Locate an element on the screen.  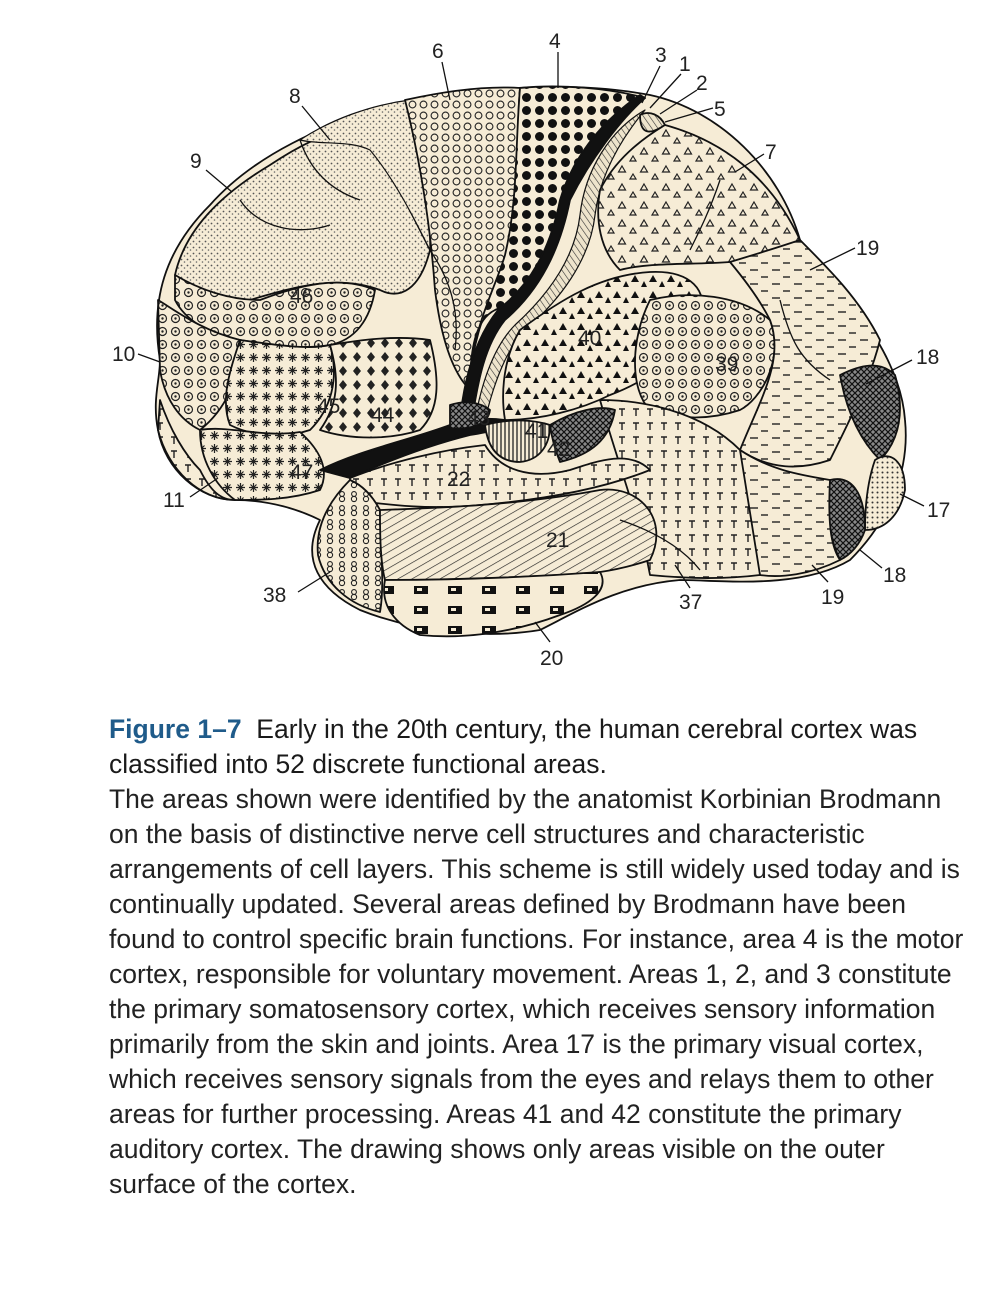
label-area-21: 21 is located at coordinates (557, 540).